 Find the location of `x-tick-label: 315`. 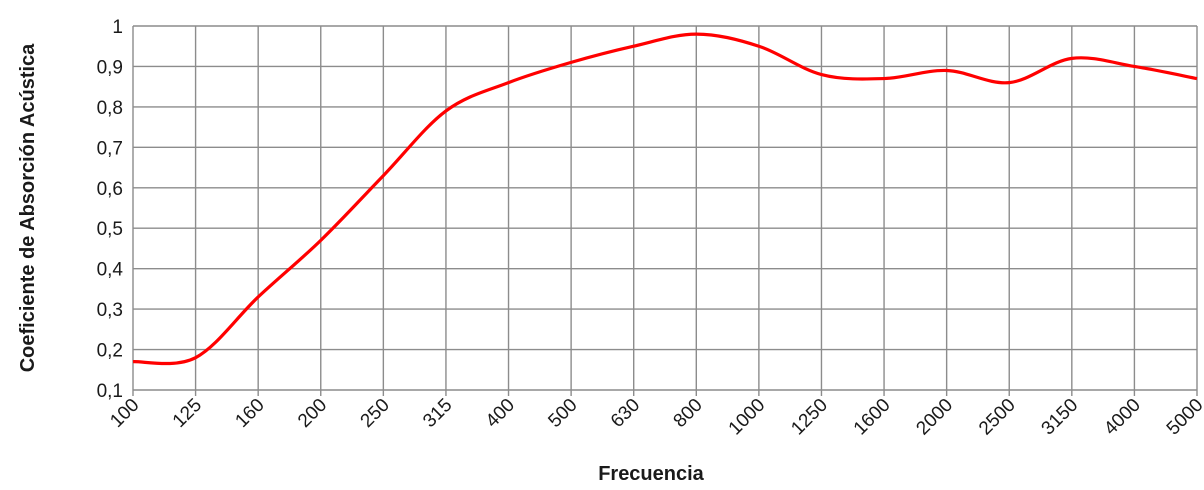

x-tick-label: 315 is located at coordinates (437, 413).